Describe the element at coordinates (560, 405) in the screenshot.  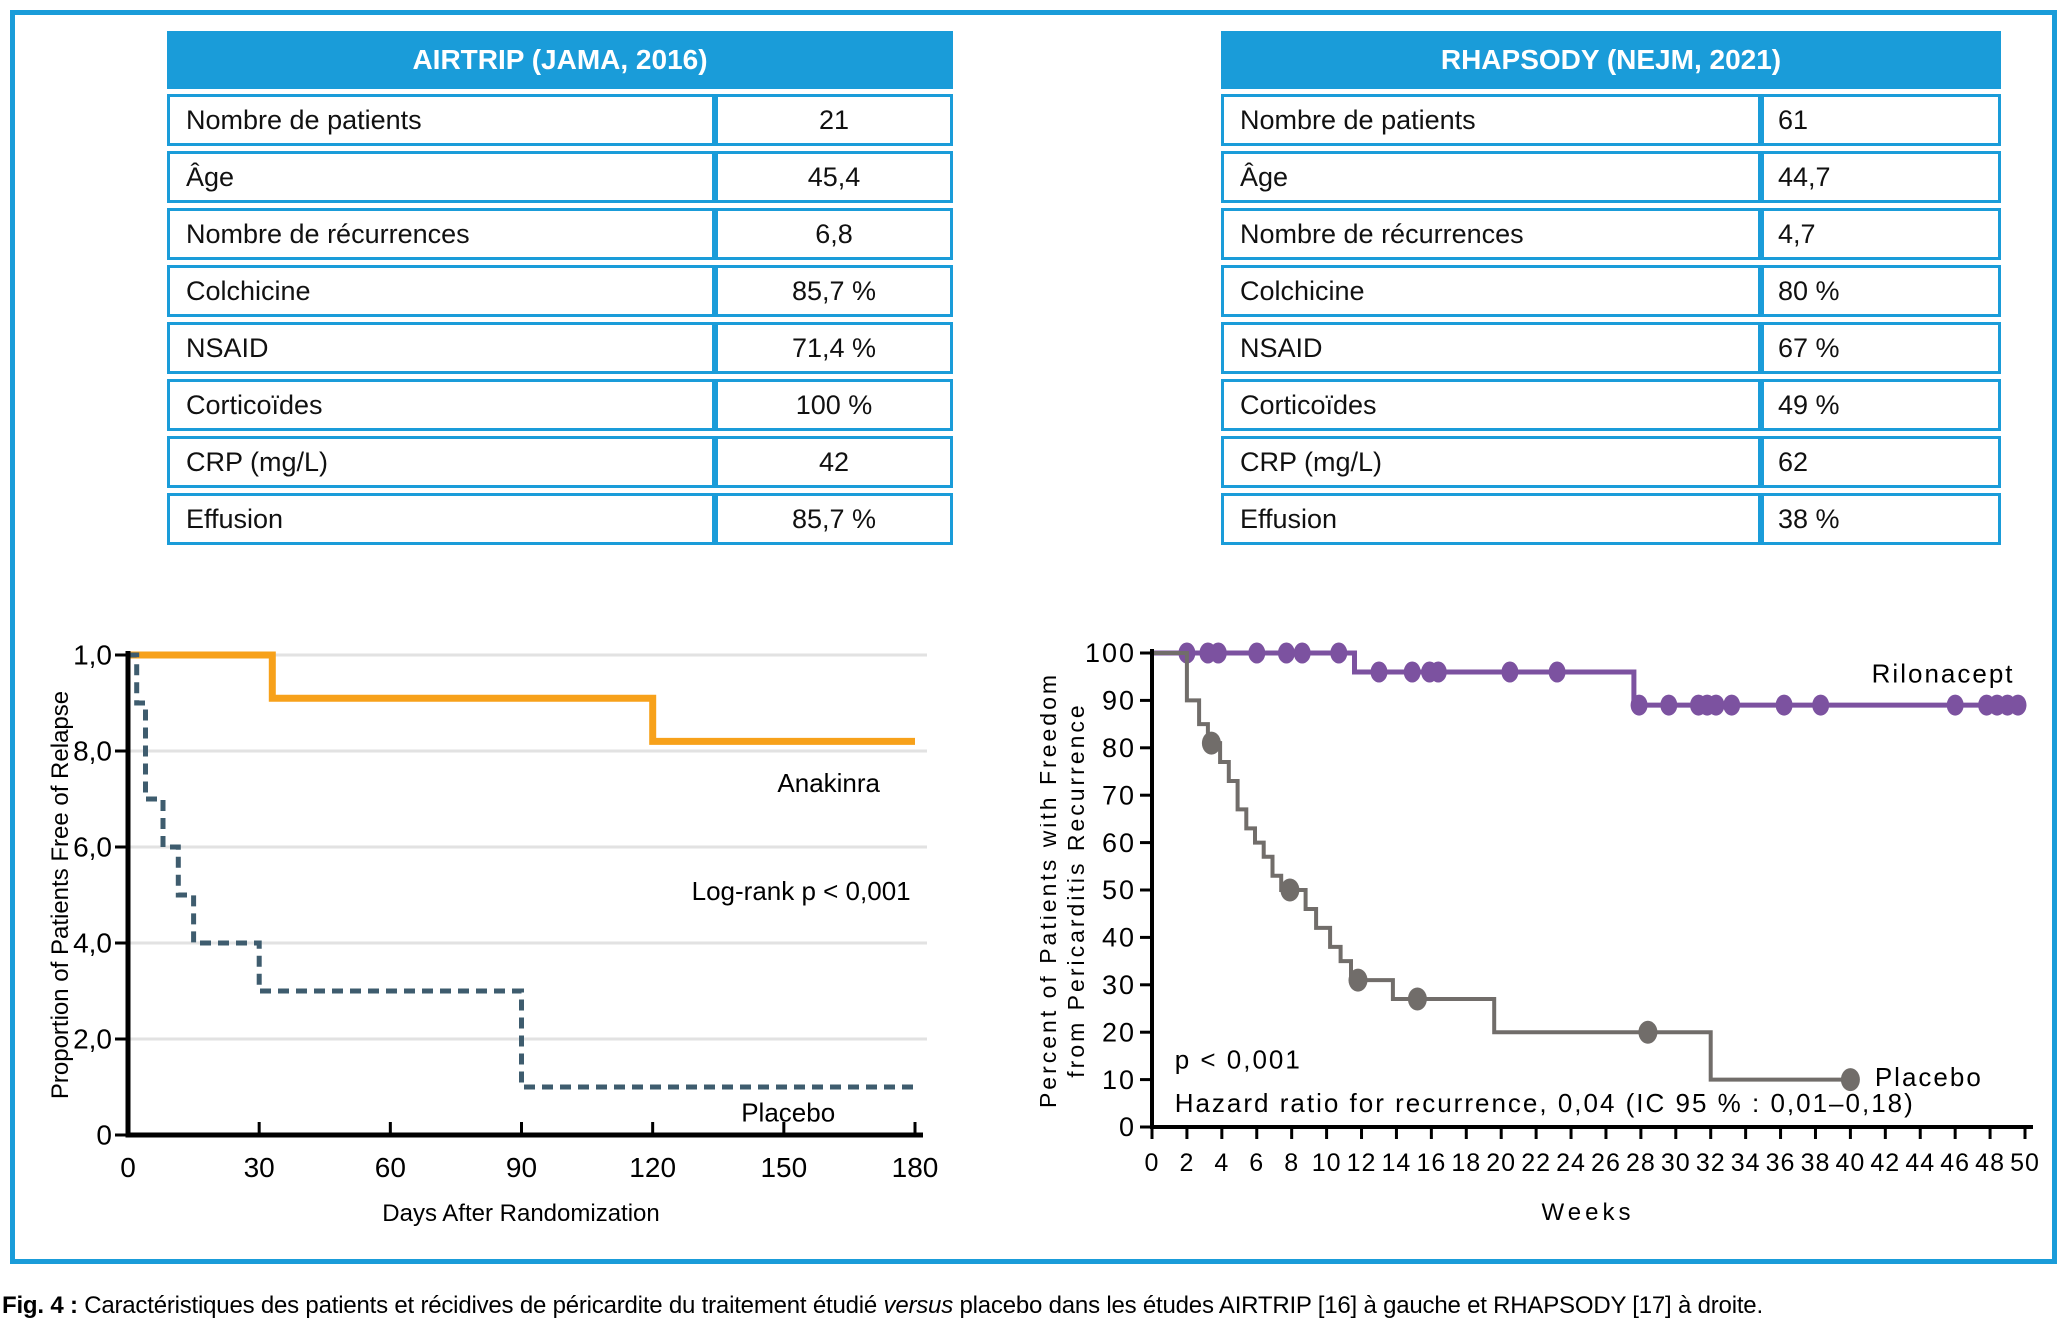
I see `table-row: Corticoïdes 100 %` at that location.